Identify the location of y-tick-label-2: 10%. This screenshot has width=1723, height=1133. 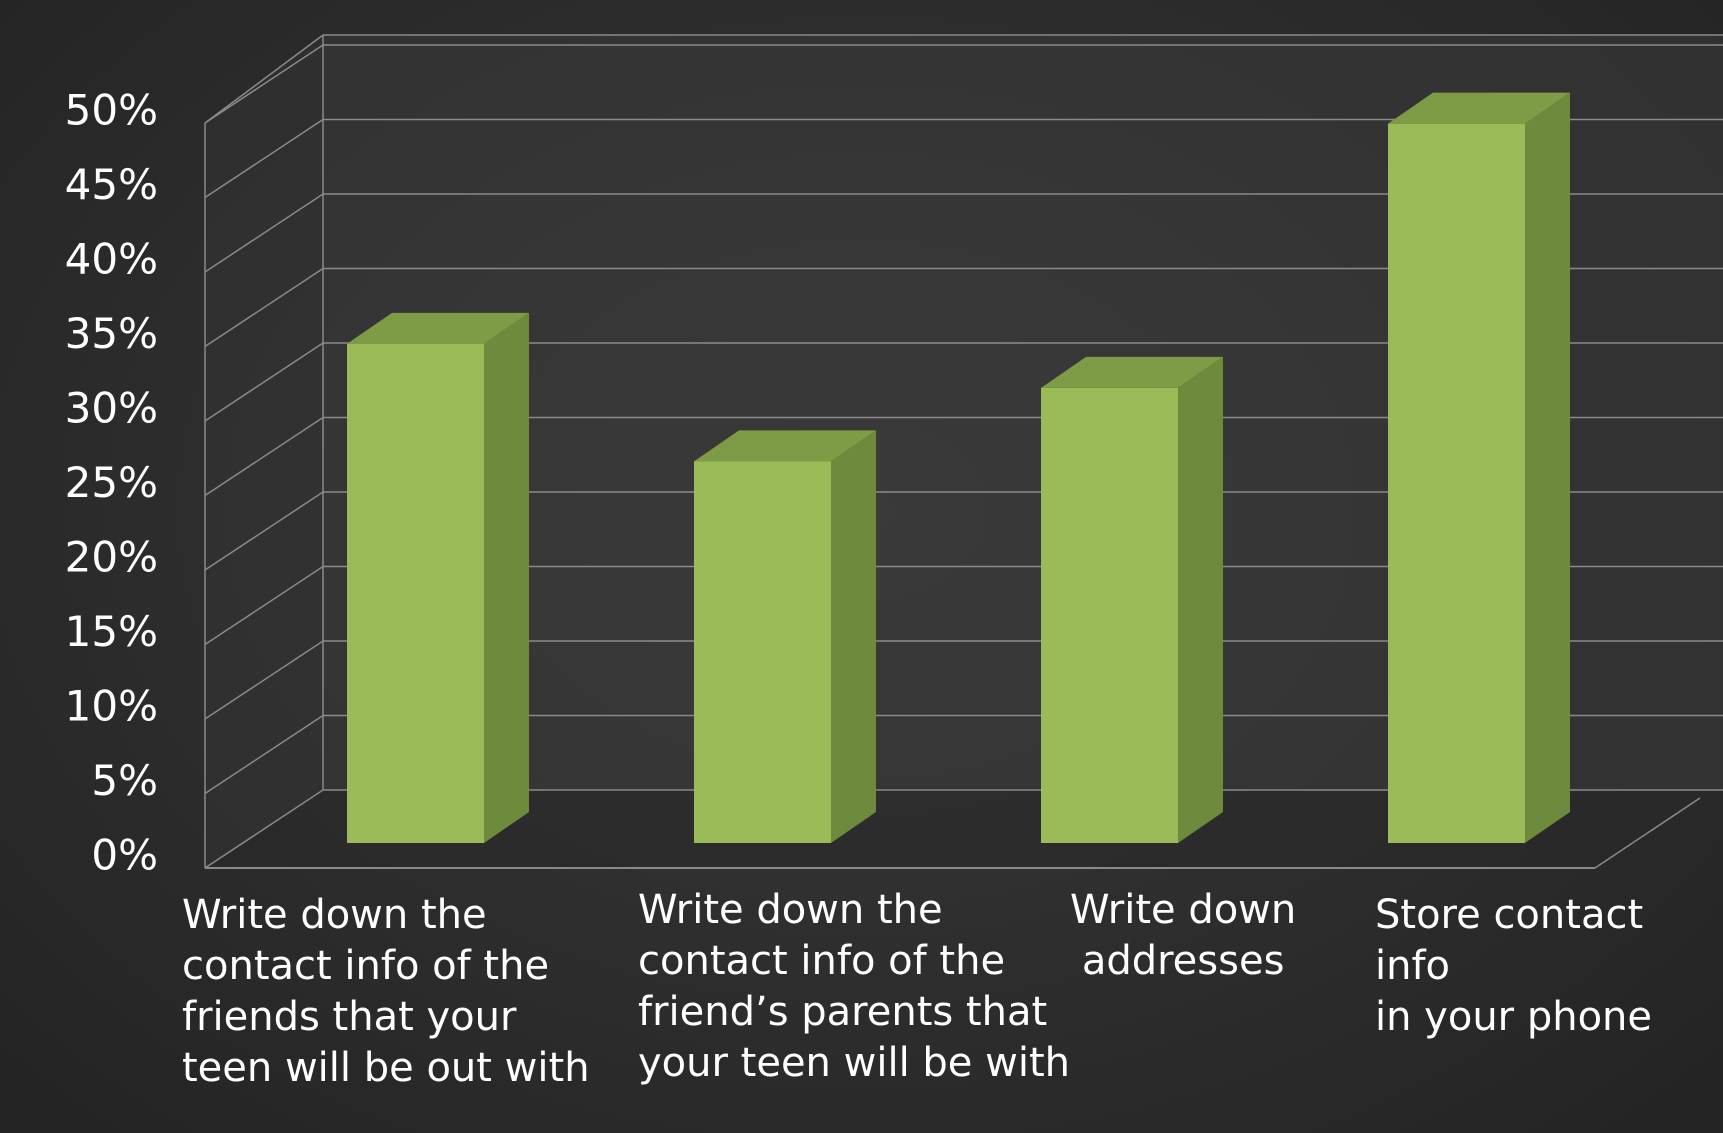
(111, 706).